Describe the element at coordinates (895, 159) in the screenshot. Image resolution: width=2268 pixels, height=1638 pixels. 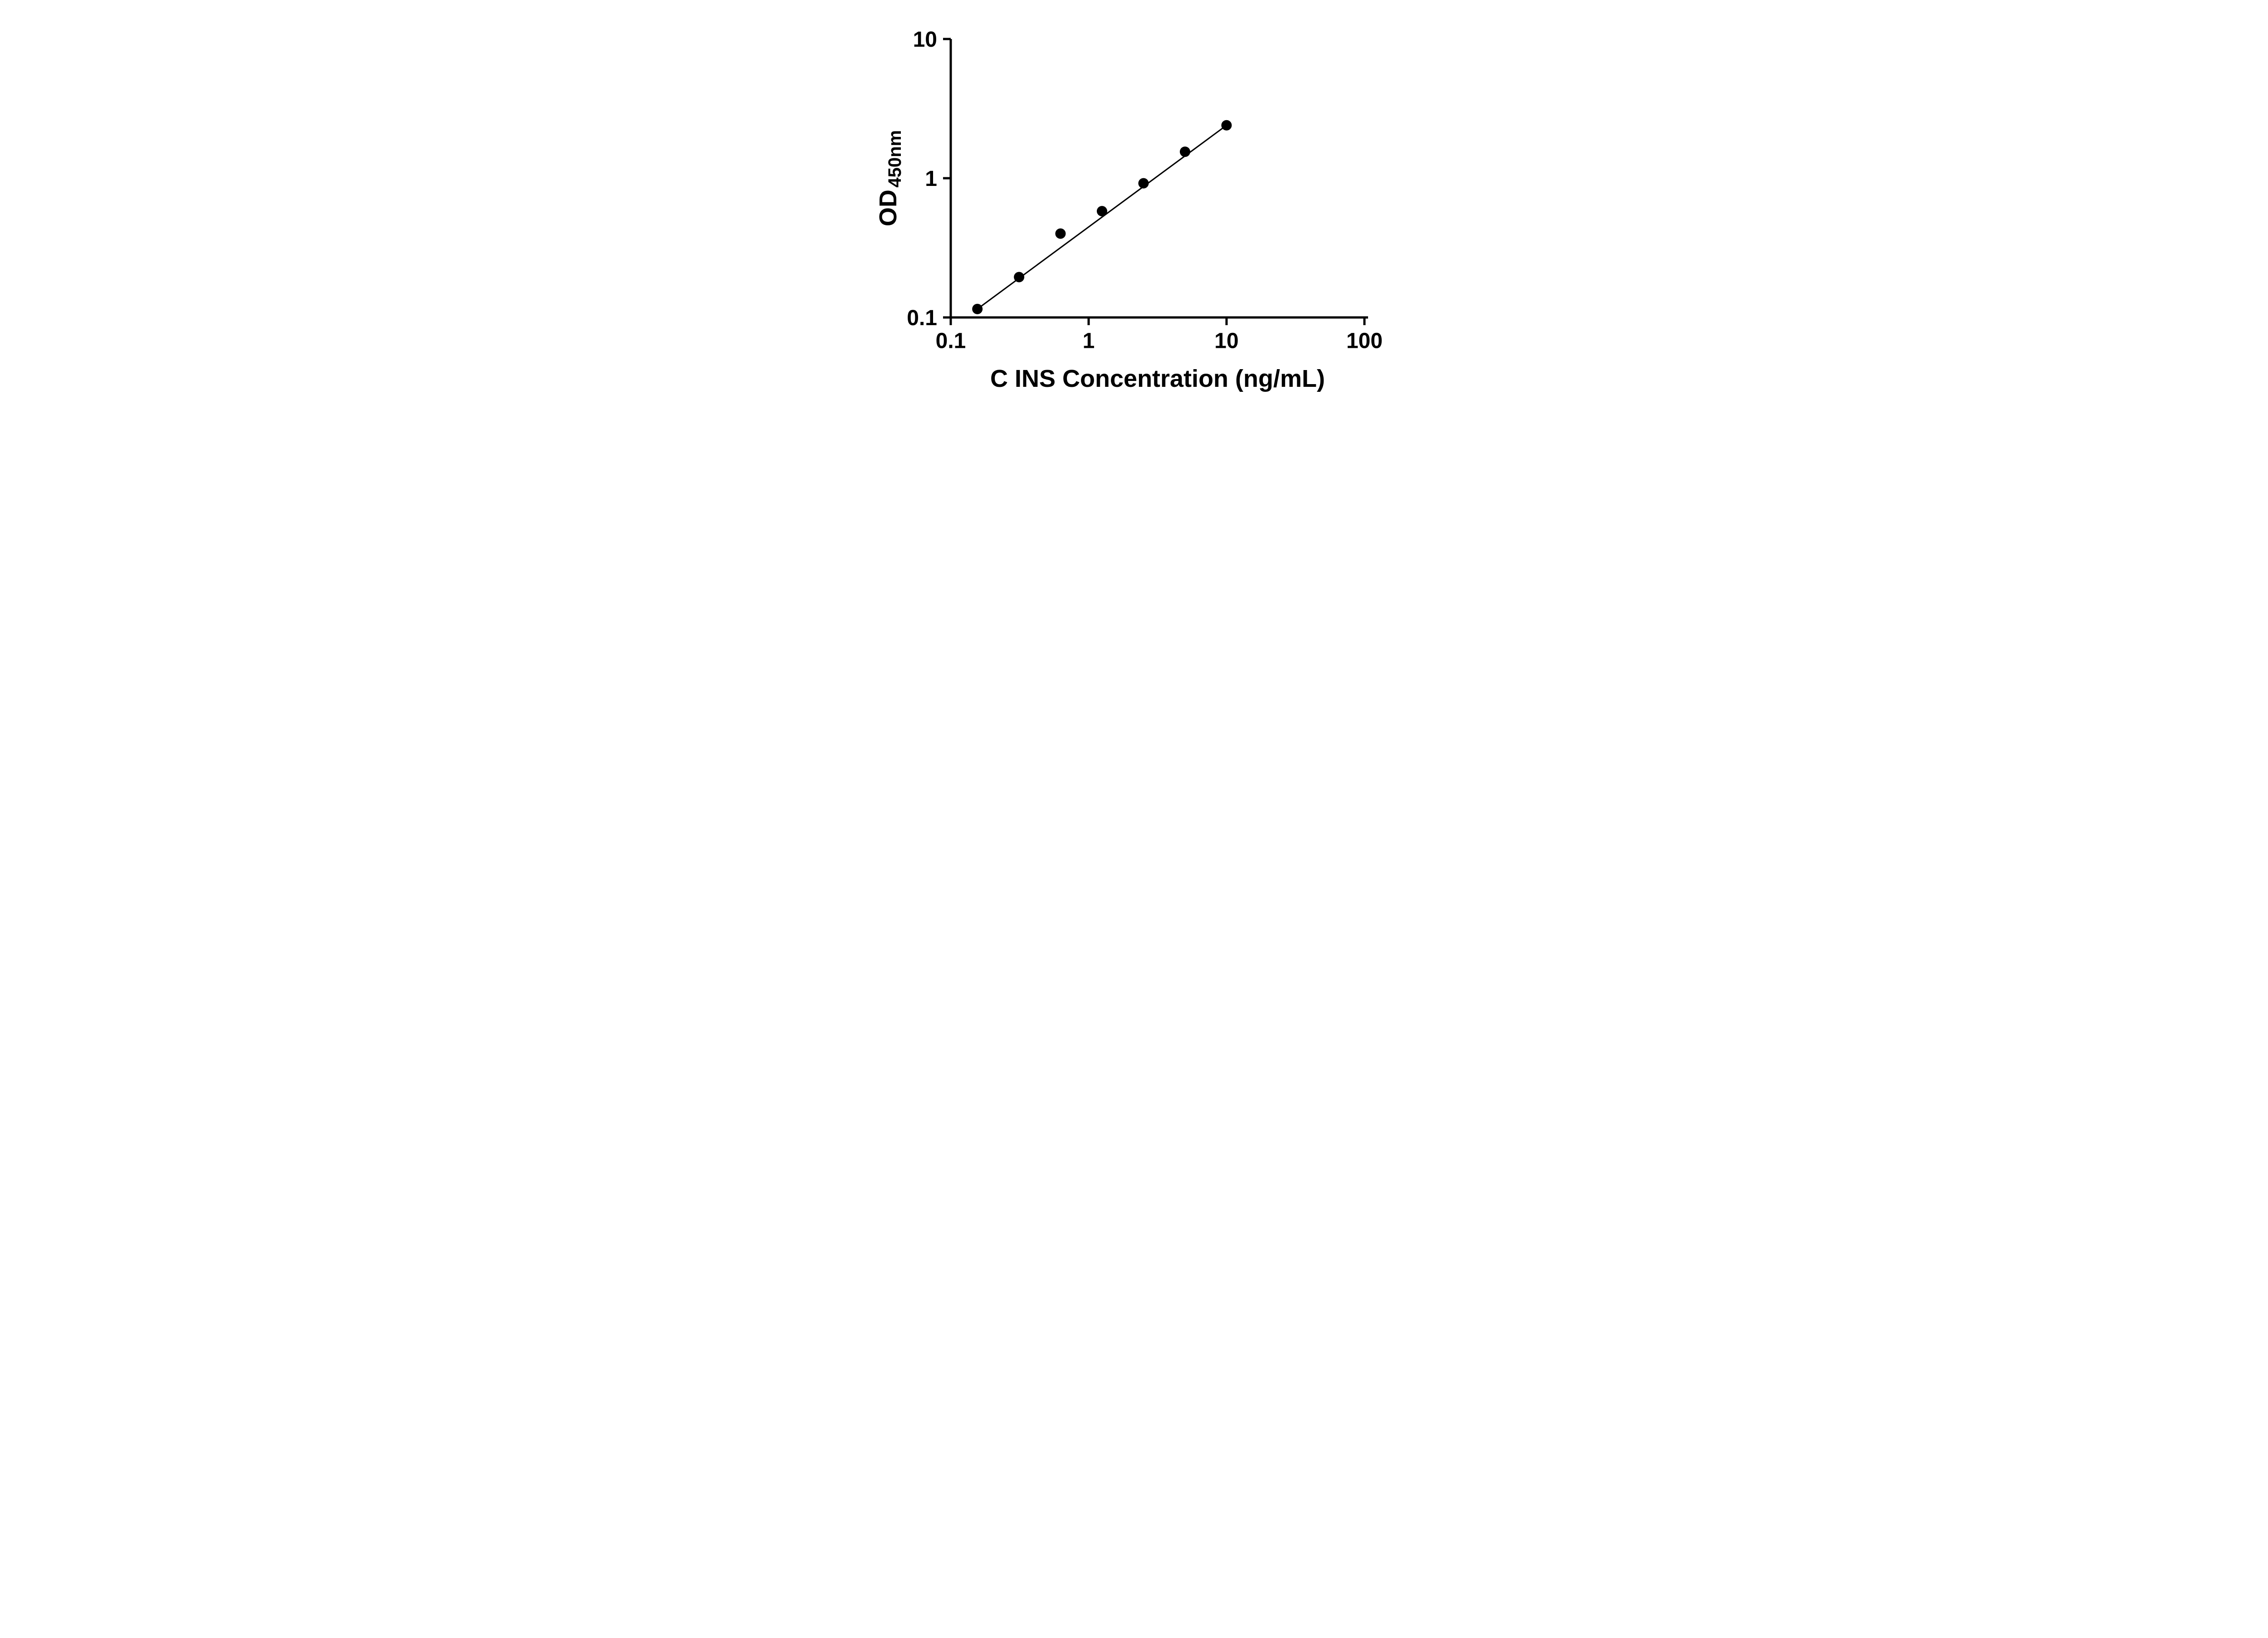
I see `y-axis-title-subscript: 450nm` at that location.